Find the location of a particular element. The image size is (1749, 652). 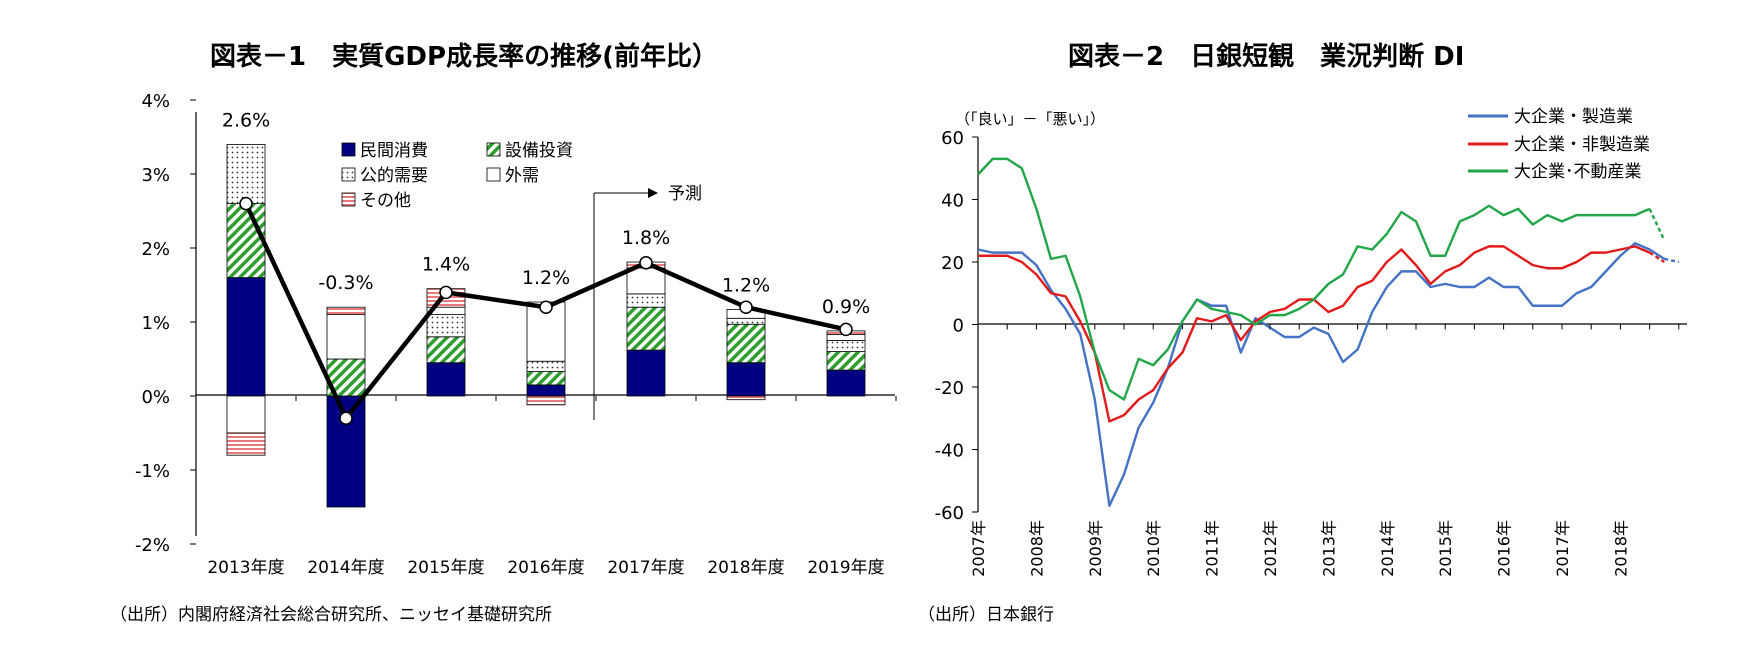

x-tick-label: 2017年 is located at coordinates (1562, 548).